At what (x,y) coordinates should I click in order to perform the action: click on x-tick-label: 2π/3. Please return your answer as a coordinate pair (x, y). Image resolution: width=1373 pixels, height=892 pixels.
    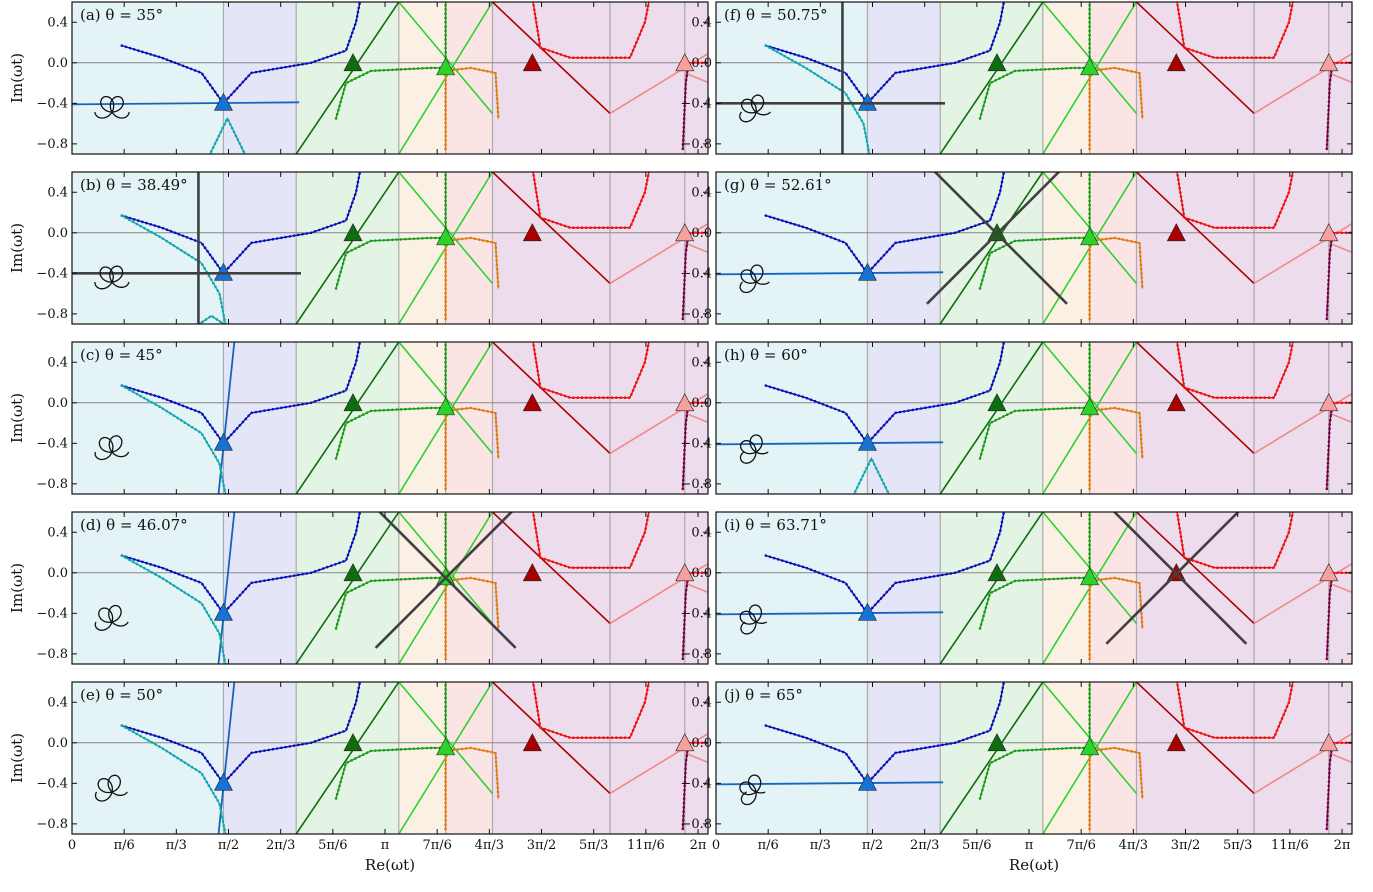
    Looking at the image, I should click on (280, 845).